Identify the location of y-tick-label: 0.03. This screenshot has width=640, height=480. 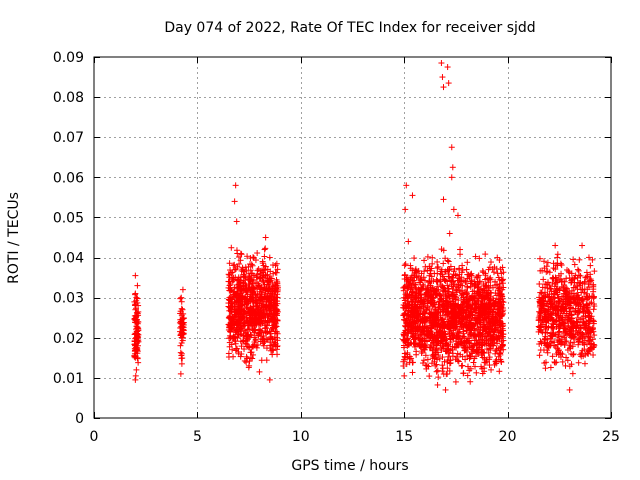
(68, 299).